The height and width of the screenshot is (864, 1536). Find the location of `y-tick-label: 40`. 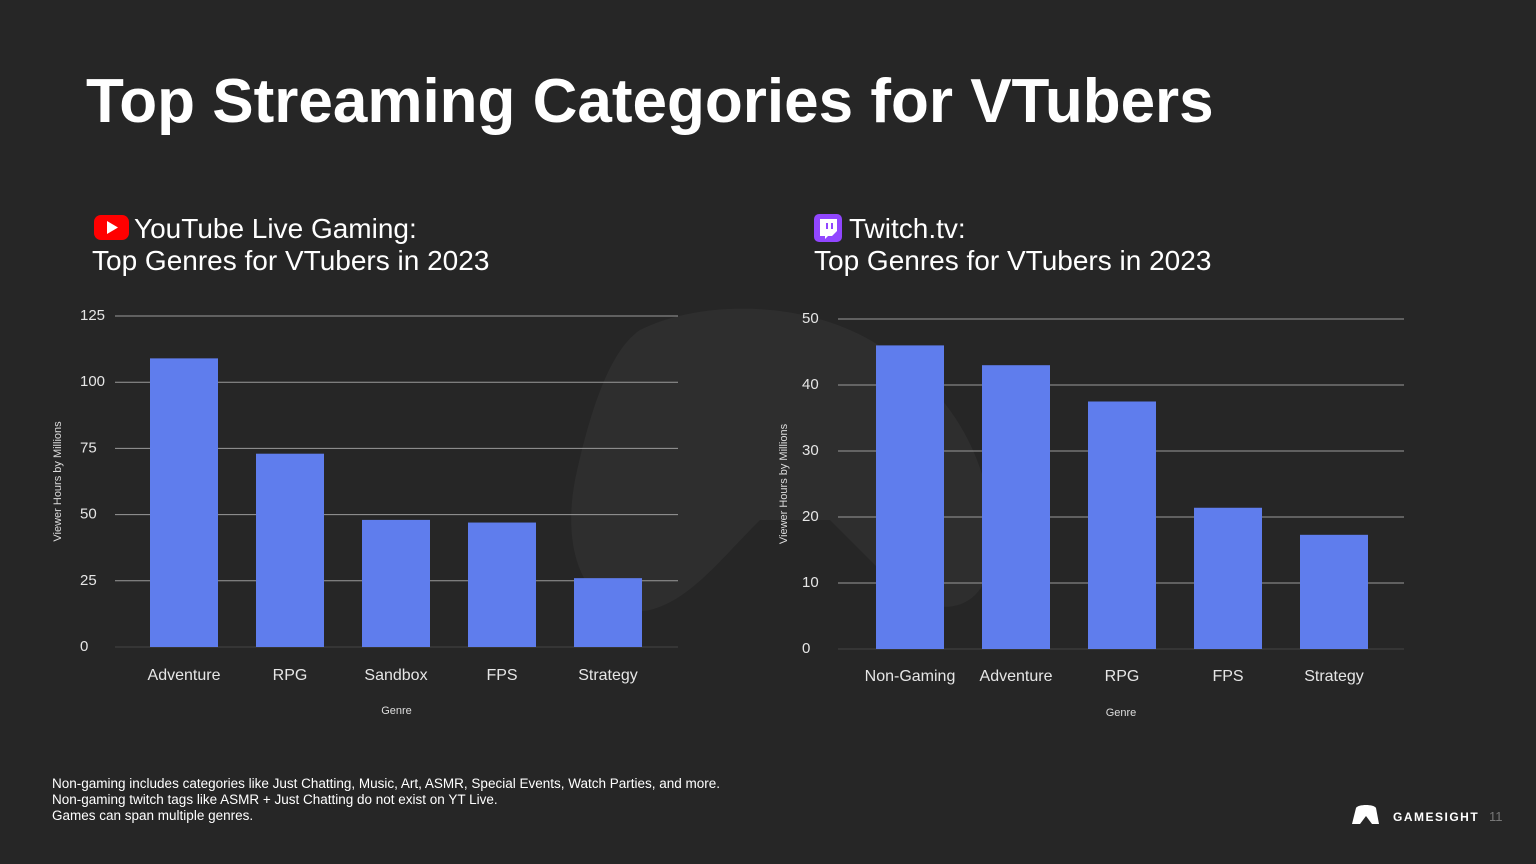

y-tick-label: 40 is located at coordinates (810, 384).